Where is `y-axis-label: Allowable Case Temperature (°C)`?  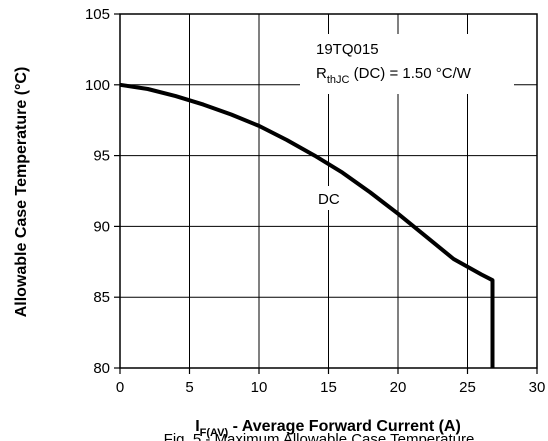 y-axis-label: Allowable Case Temperature (°C) is located at coordinates (21, 192).